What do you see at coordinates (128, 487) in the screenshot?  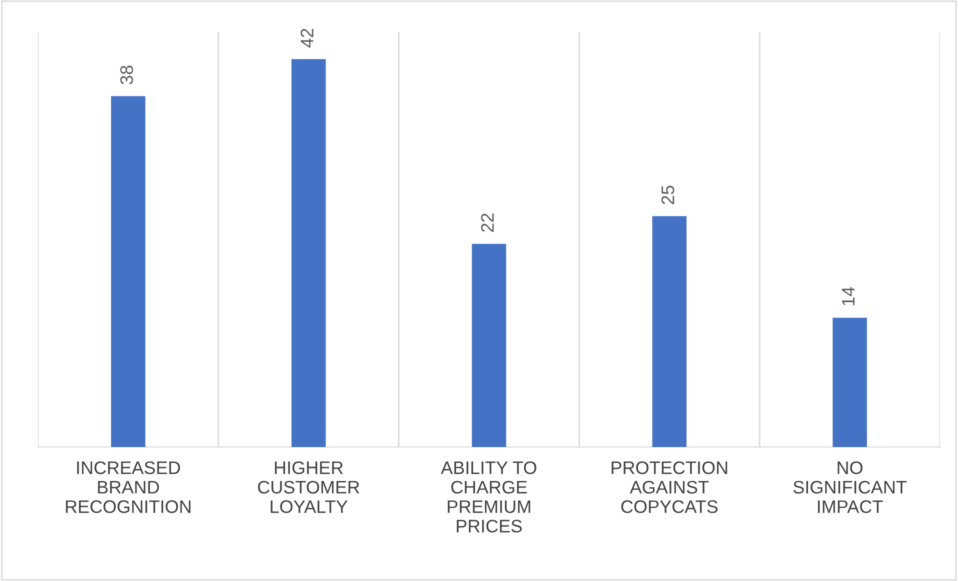 I see `x-tick-label: INCREASED BRAND RECOGNITION` at bounding box center [128, 487].